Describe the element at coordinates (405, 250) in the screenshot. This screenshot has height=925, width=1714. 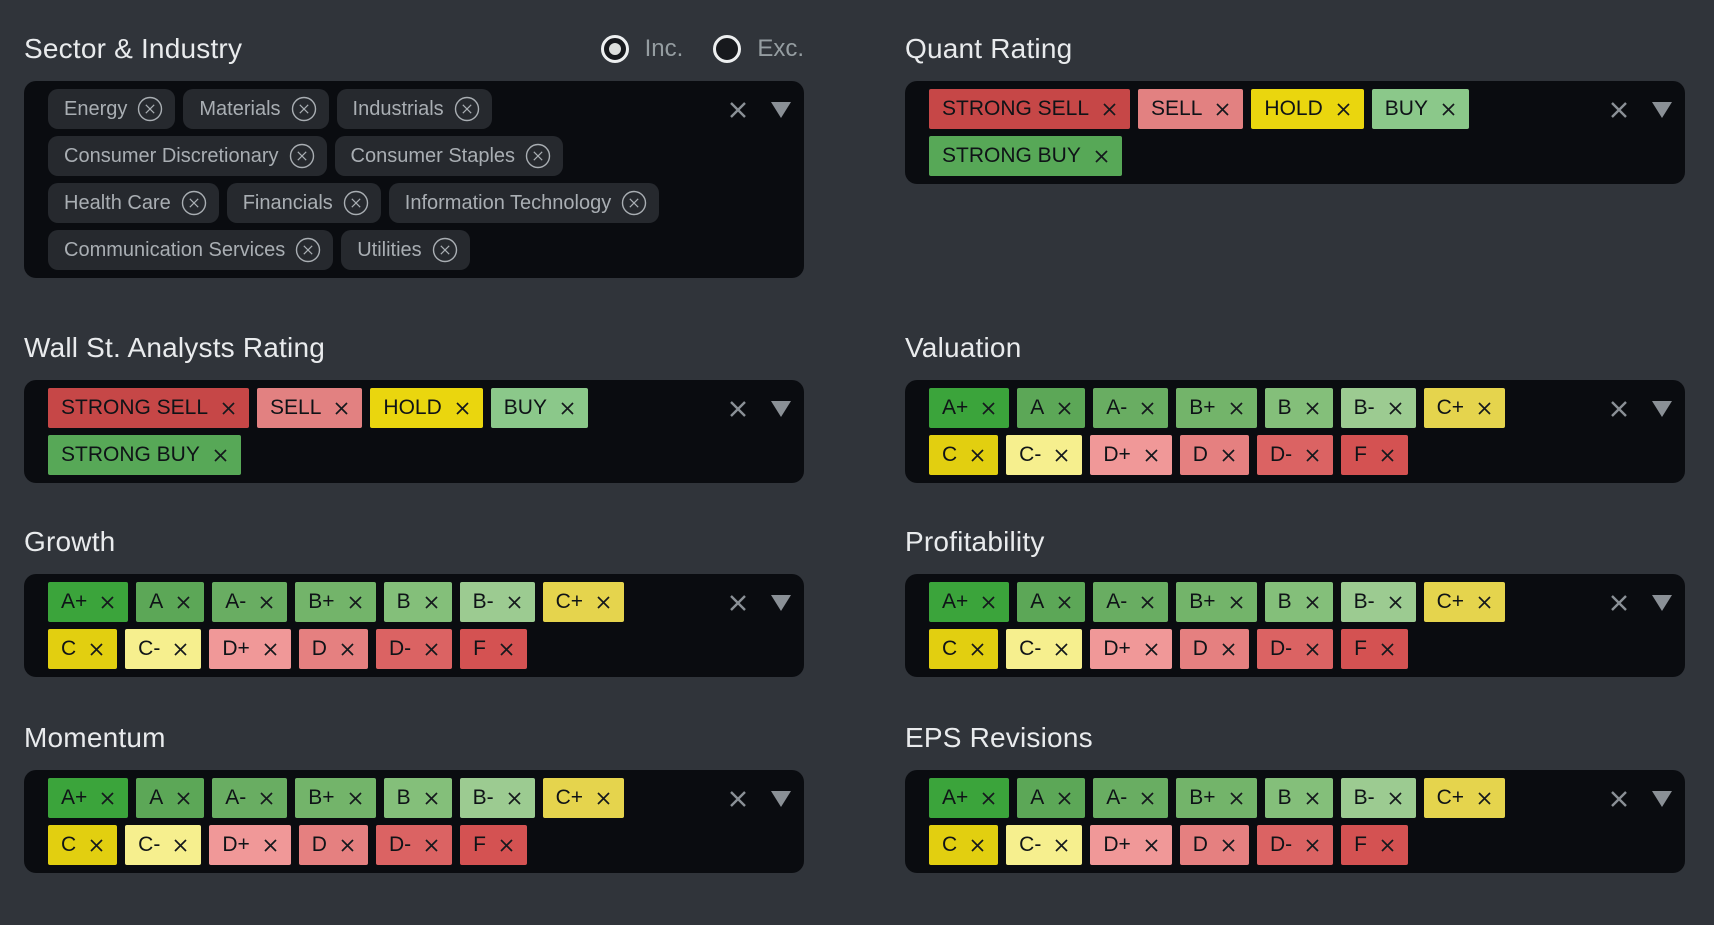
I see `sector-chip: Utilities` at that location.